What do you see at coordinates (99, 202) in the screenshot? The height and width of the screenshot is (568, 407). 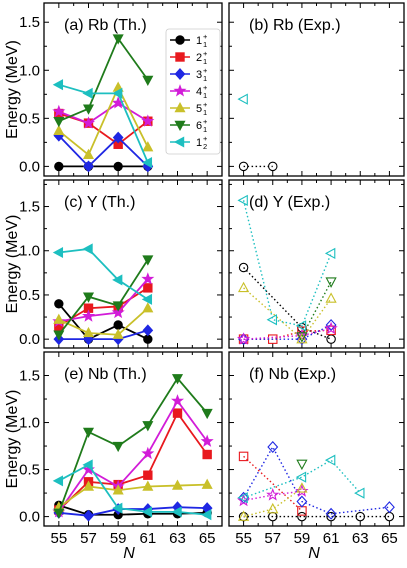 I see `panel-title: (c) Y (Th.)` at bounding box center [99, 202].